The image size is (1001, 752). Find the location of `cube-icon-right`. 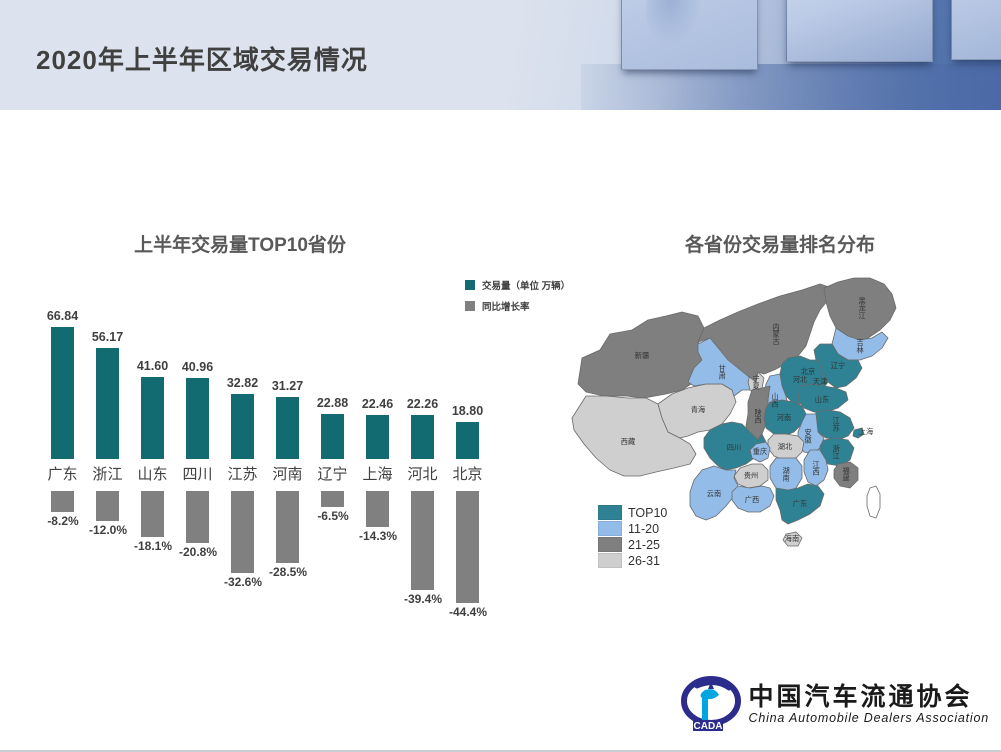

cube-icon-right is located at coordinates (976, 30).